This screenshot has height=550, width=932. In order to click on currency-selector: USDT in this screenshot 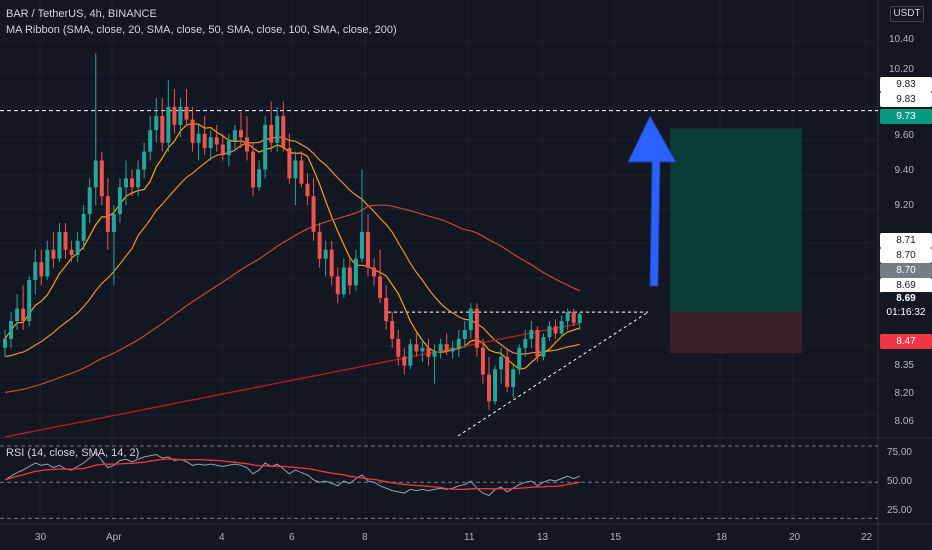, I will do `click(907, 14)`.